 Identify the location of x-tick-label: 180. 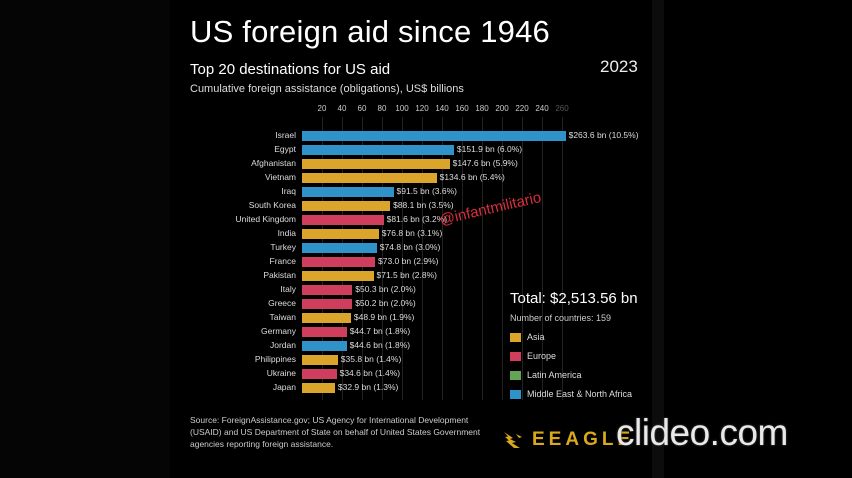
(482, 108).